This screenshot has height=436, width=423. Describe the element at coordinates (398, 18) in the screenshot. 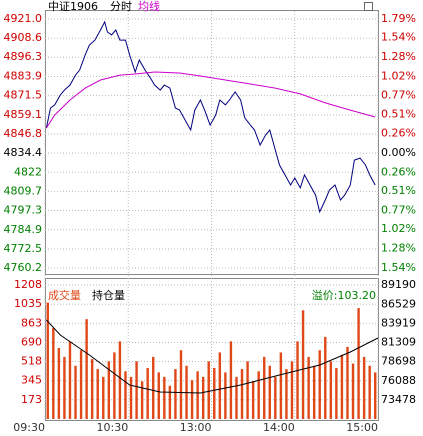

I see `y2-tick-label: 1.79%` at that location.